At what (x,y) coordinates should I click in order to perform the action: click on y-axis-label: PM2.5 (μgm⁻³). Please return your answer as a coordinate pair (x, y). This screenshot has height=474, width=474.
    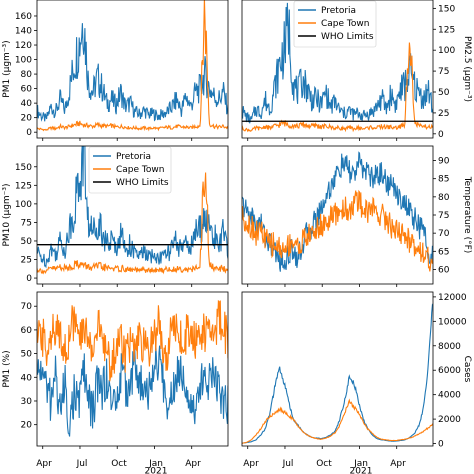
    Looking at the image, I should click on (467, 69).